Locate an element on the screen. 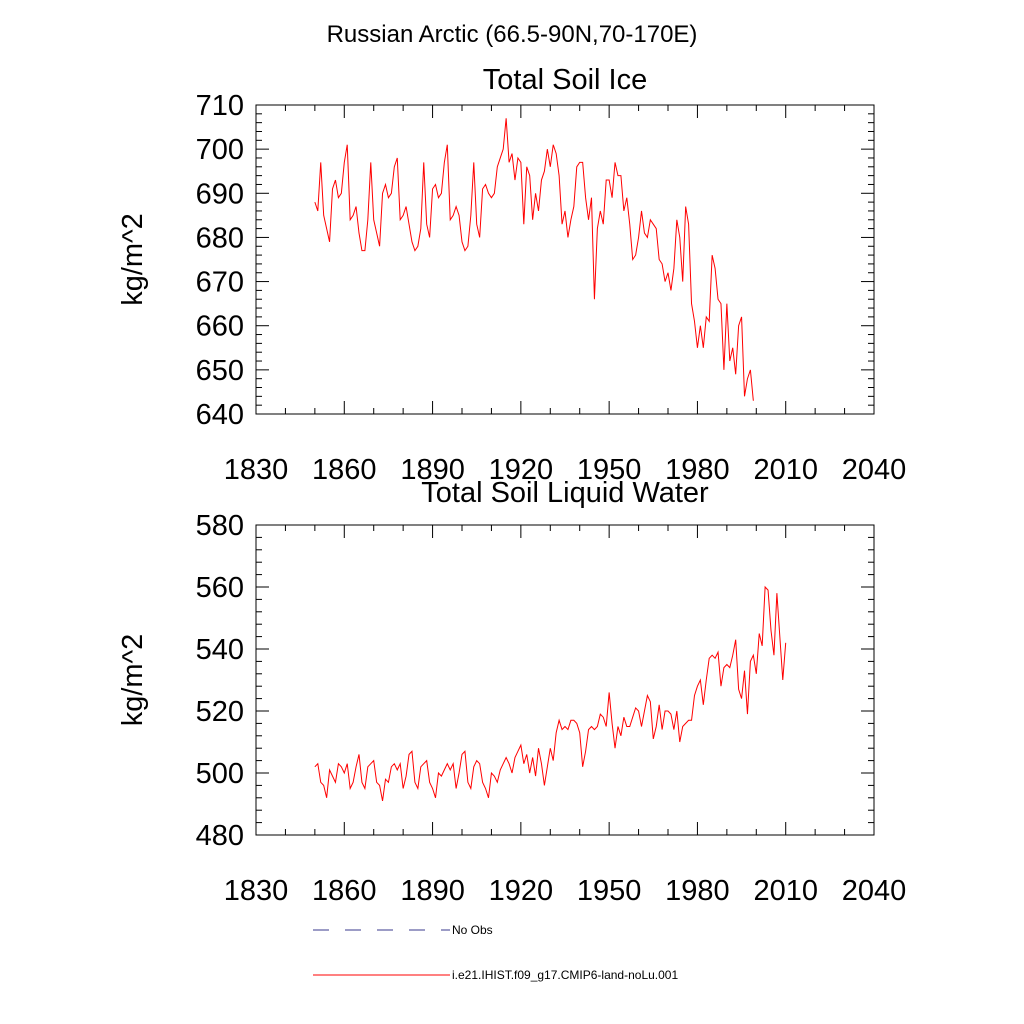 The height and width of the screenshot is (1024, 1024). y-tick-label: 700 is located at coordinates (220, 150).